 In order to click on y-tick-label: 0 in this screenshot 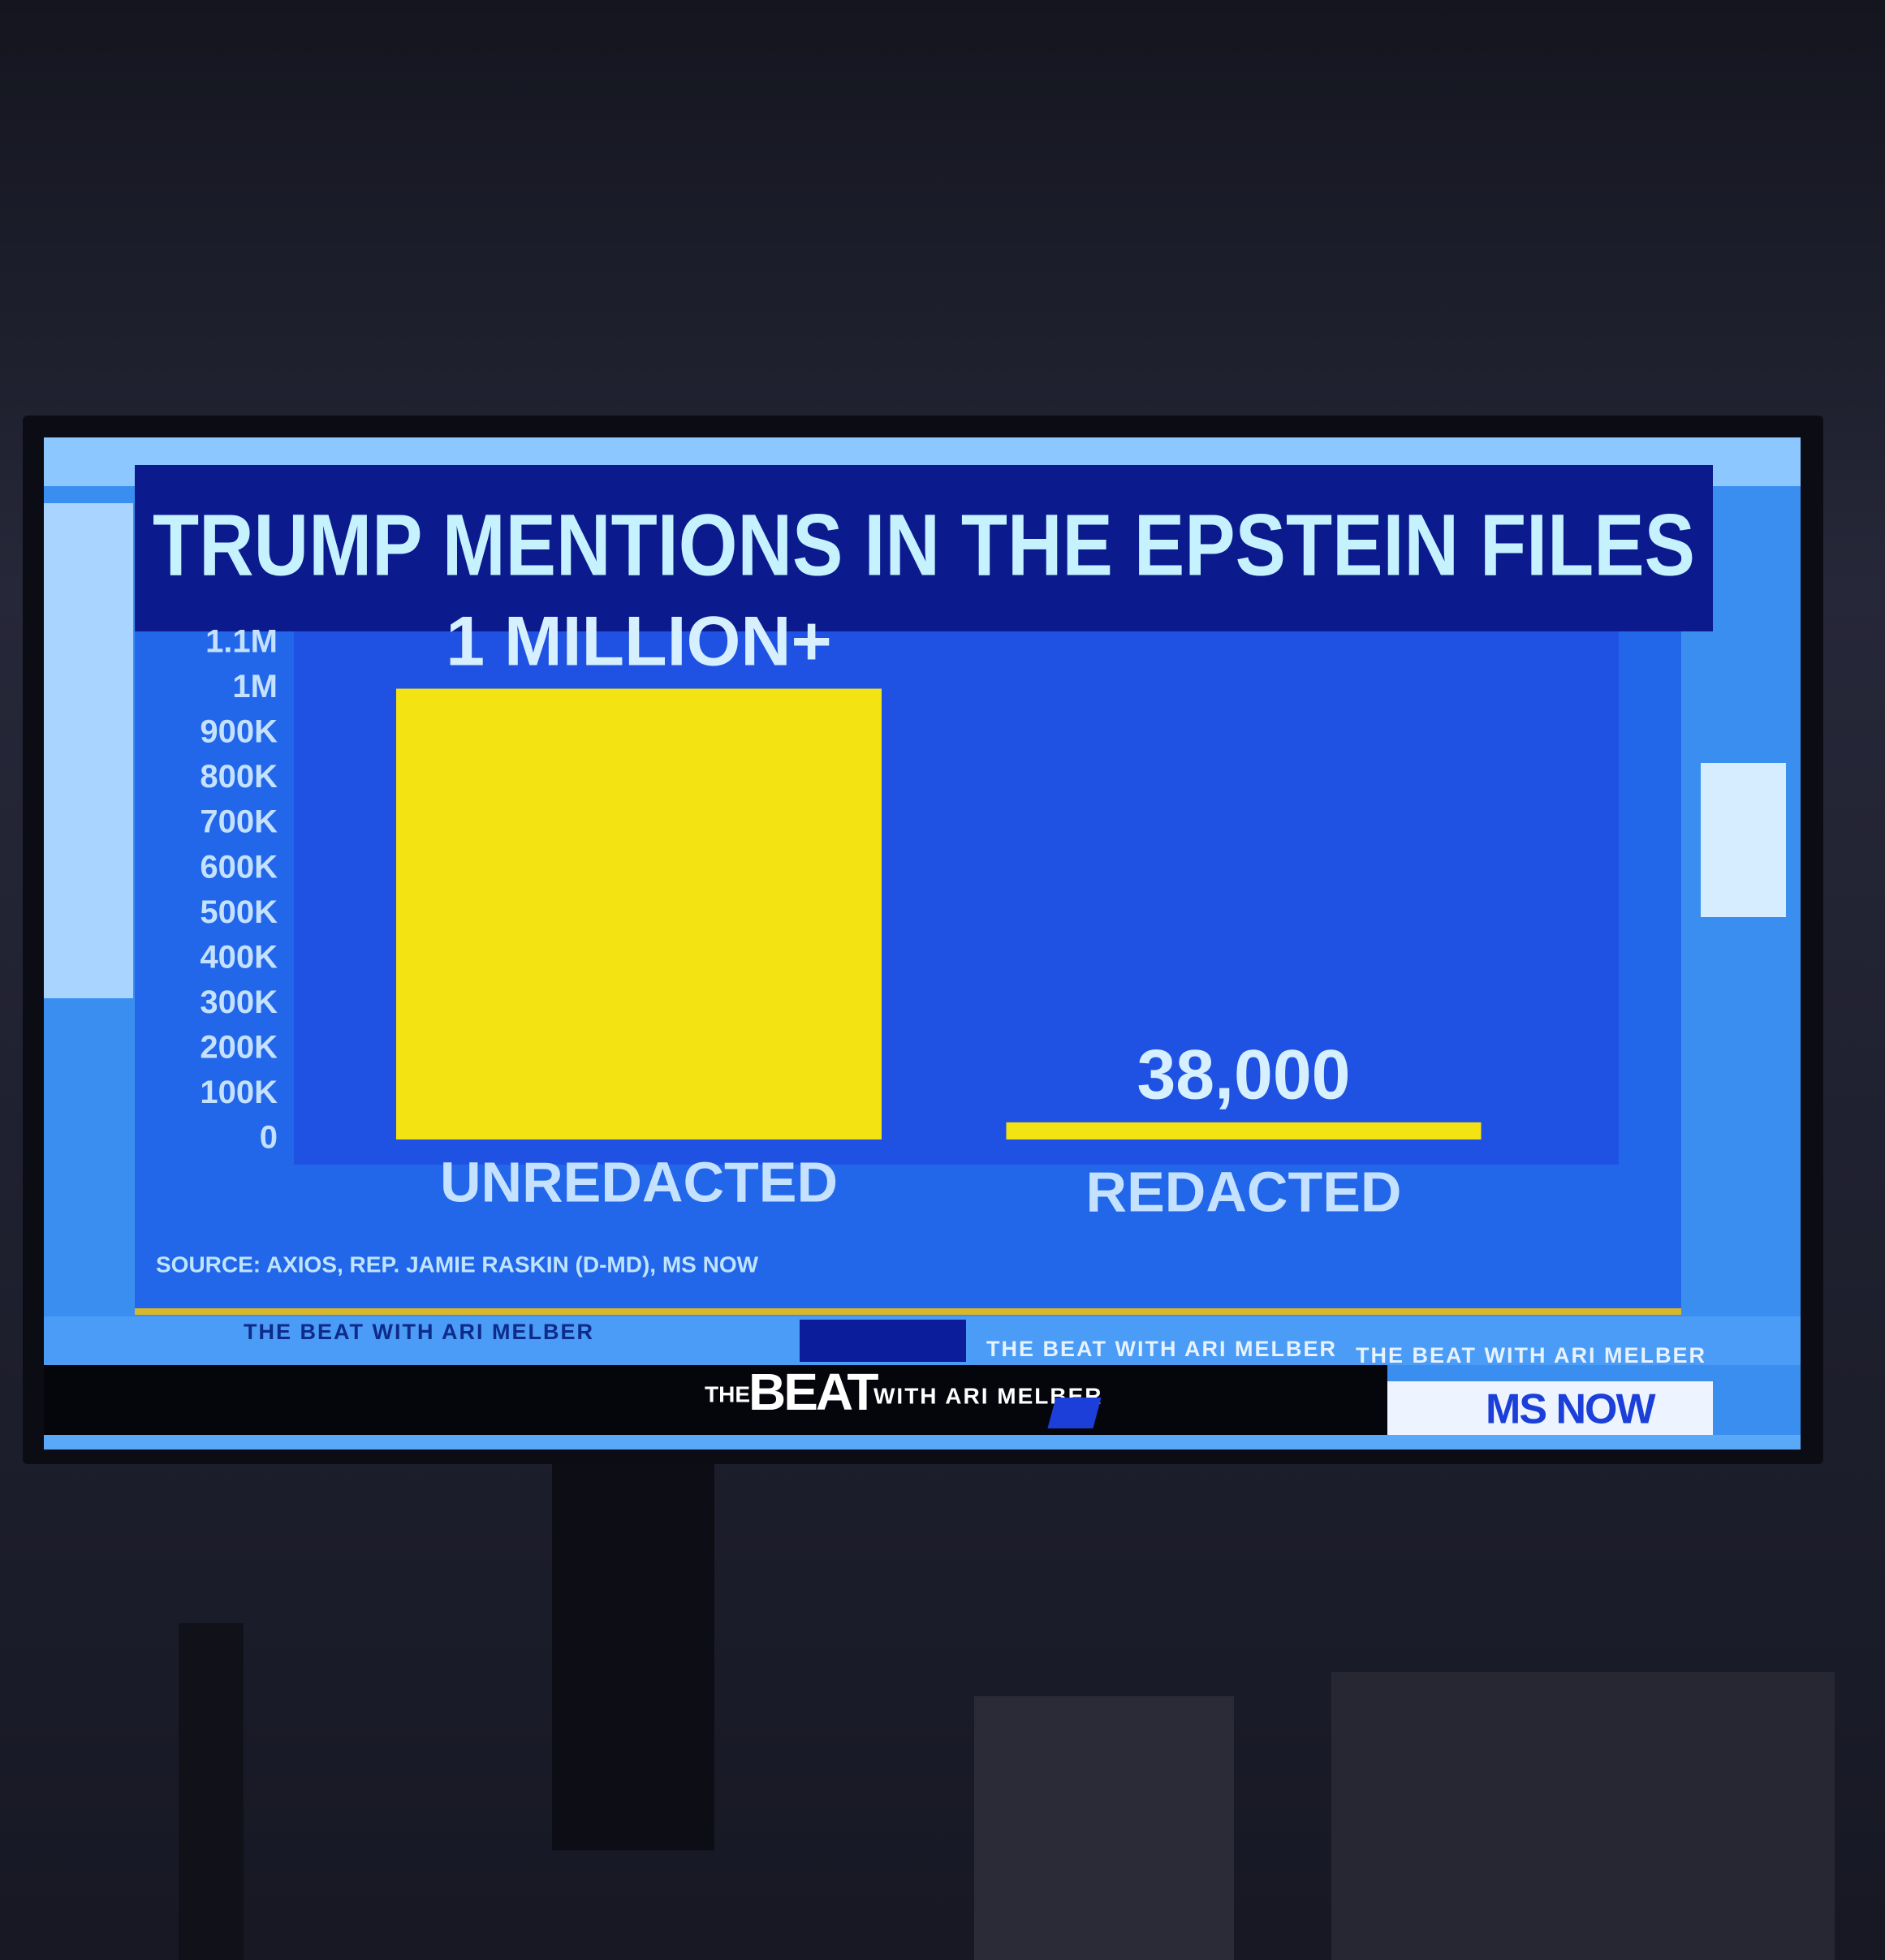, I will do `click(269, 1138)`.